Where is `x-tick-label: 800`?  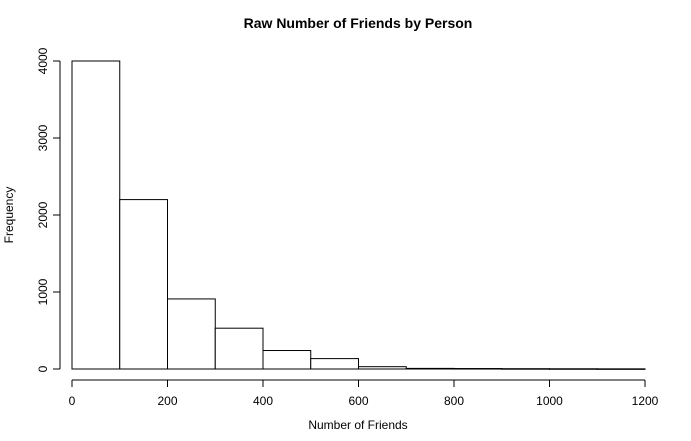
x-tick-label: 800 is located at coordinates (454, 401).